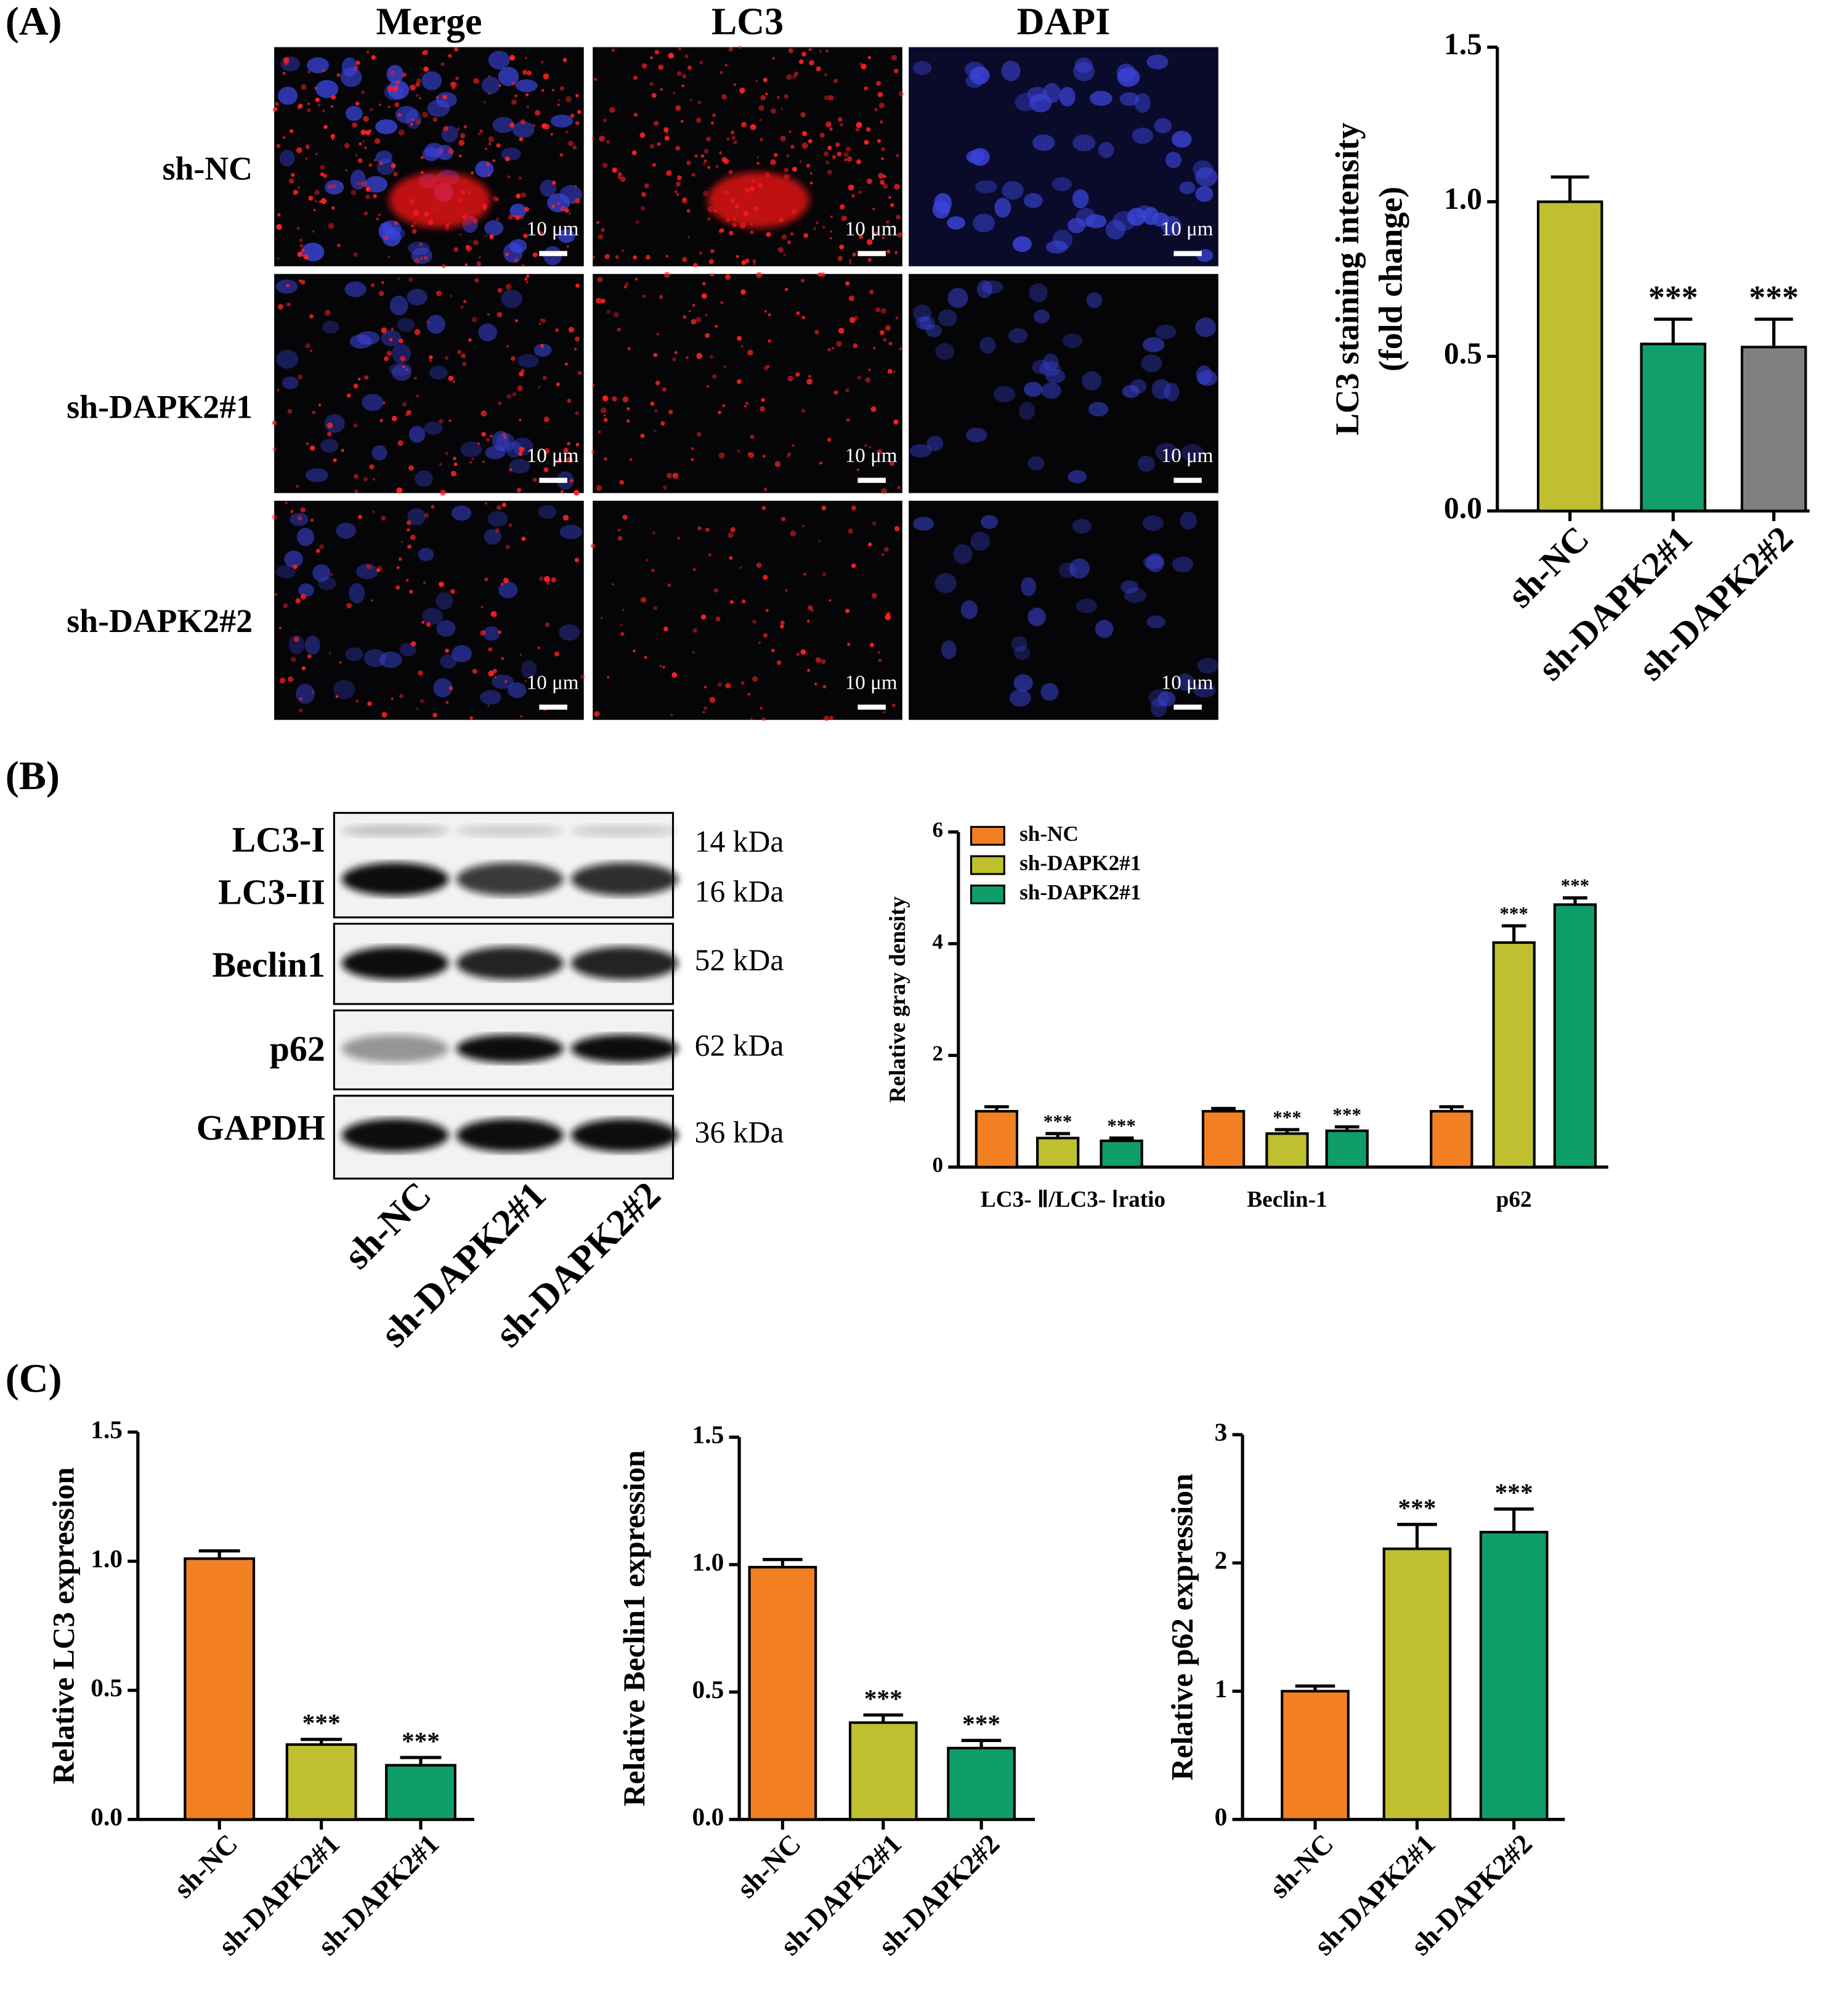  Describe the element at coordinates (553, 682) in the screenshot. I see `scale-bar-label: 10 μm` at that location.